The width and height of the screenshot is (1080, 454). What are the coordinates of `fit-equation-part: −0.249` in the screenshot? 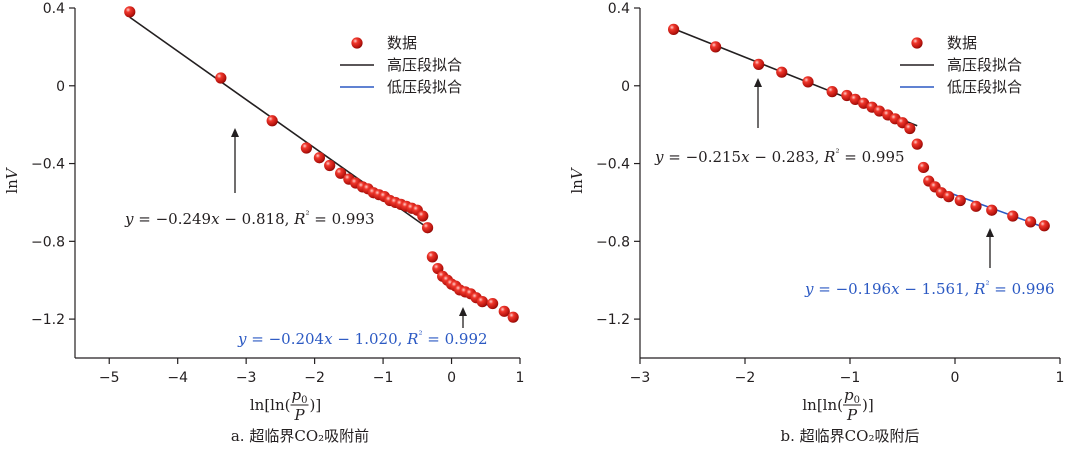 It's located at (184, 219).